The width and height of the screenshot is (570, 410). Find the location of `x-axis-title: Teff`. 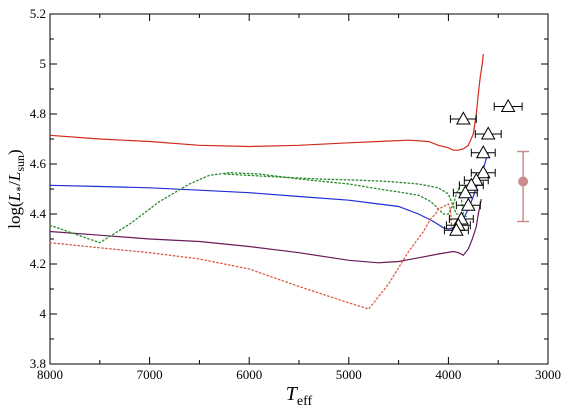

x-axis-title: Teff is located at coordinates (299, 396).